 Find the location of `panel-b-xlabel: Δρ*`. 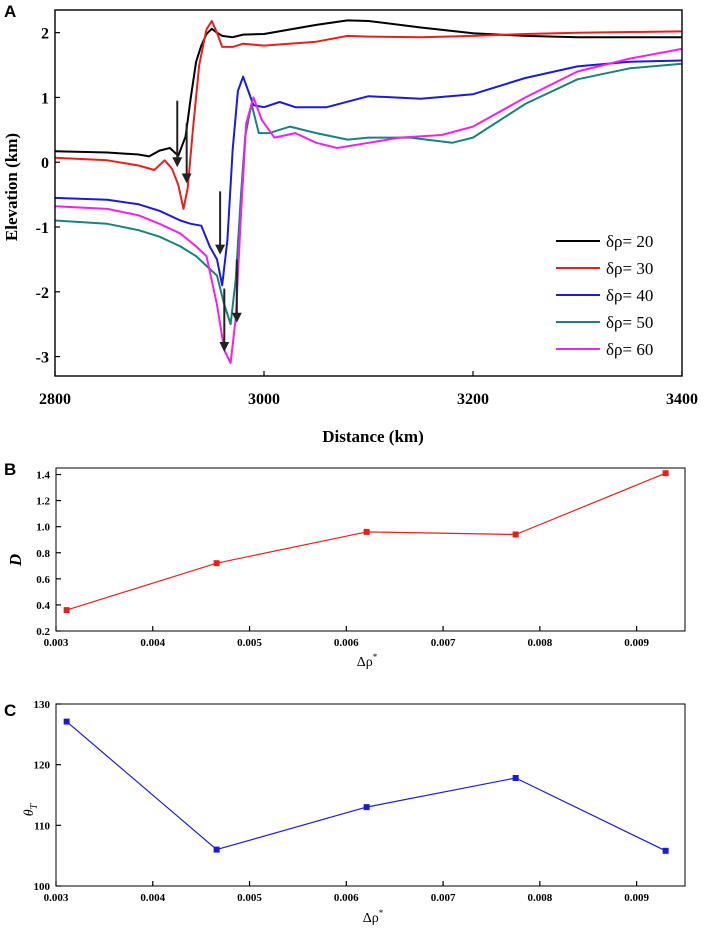

panel-b-xlabel: Δρ* is located at coordinates (367, 661).